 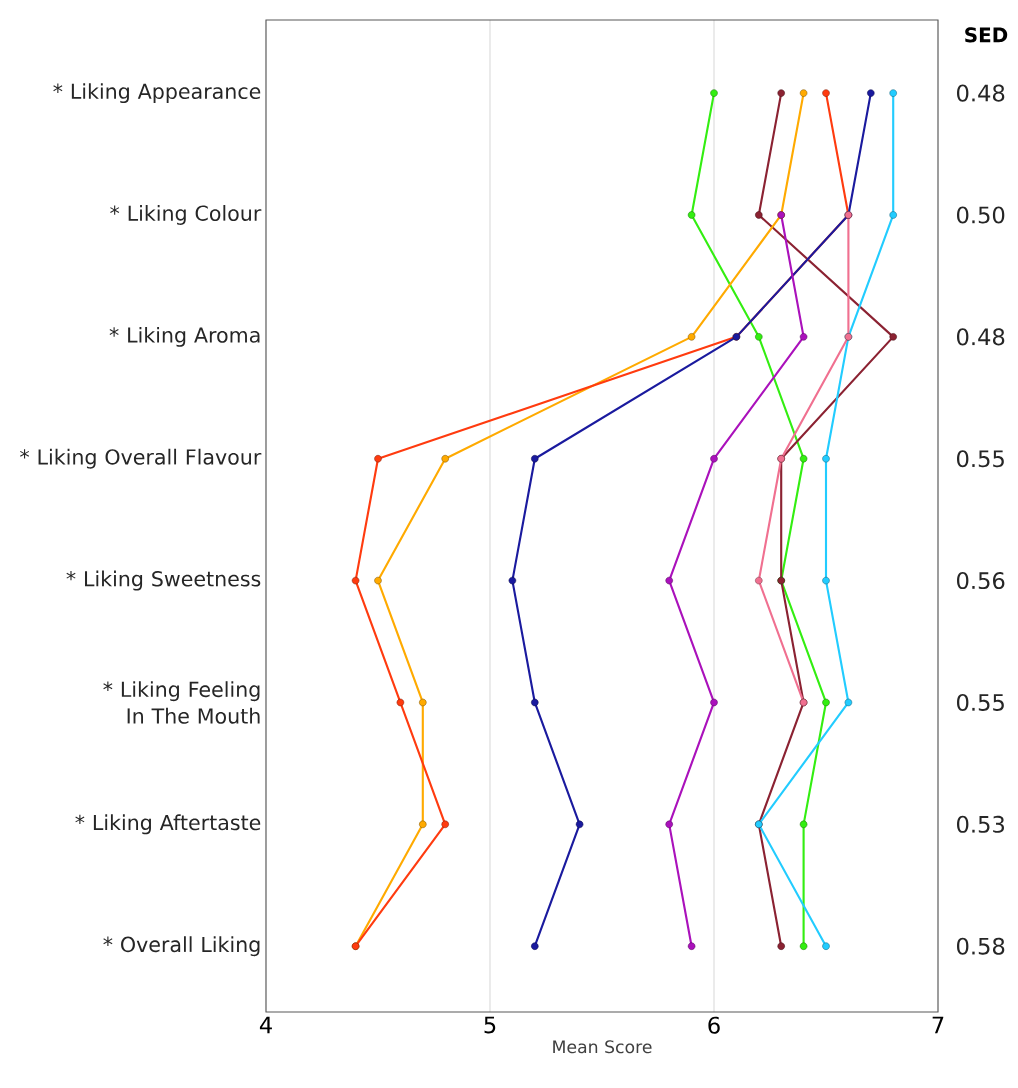 What do you see at coordinates (184, 336) in the screenshot?
I see `y-tick-label: * Liking Aroma` at bounding box center [184, 336].